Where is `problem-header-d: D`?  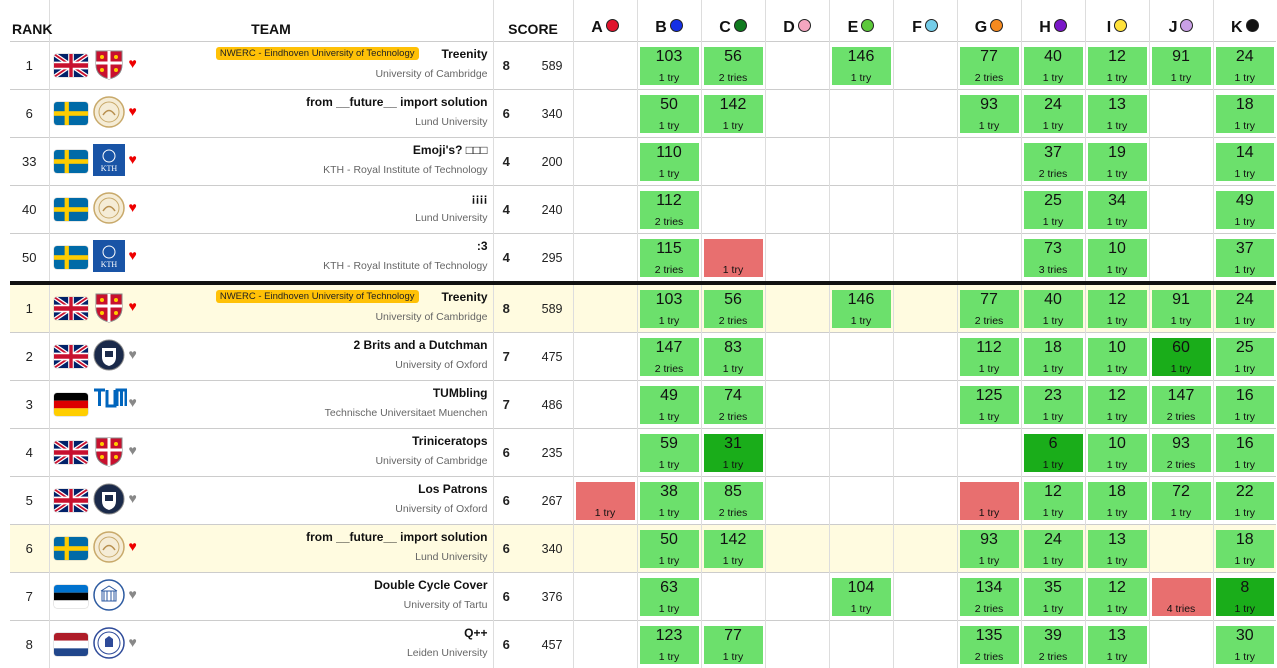 problem-header-d: D is located at coordinates (797, 21).